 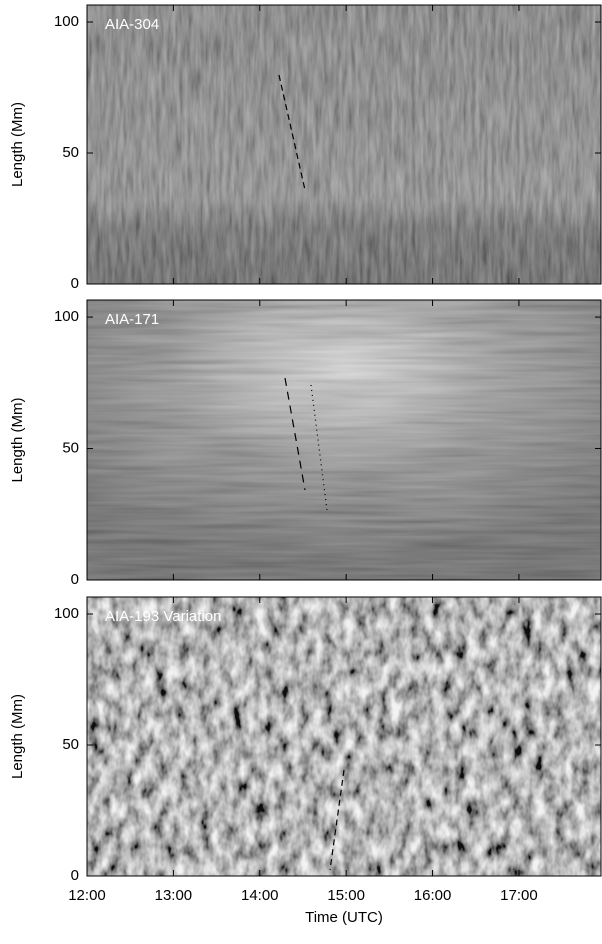 I want to click on panel-title: AIA-193 Variation, so click(x=163, y=616).